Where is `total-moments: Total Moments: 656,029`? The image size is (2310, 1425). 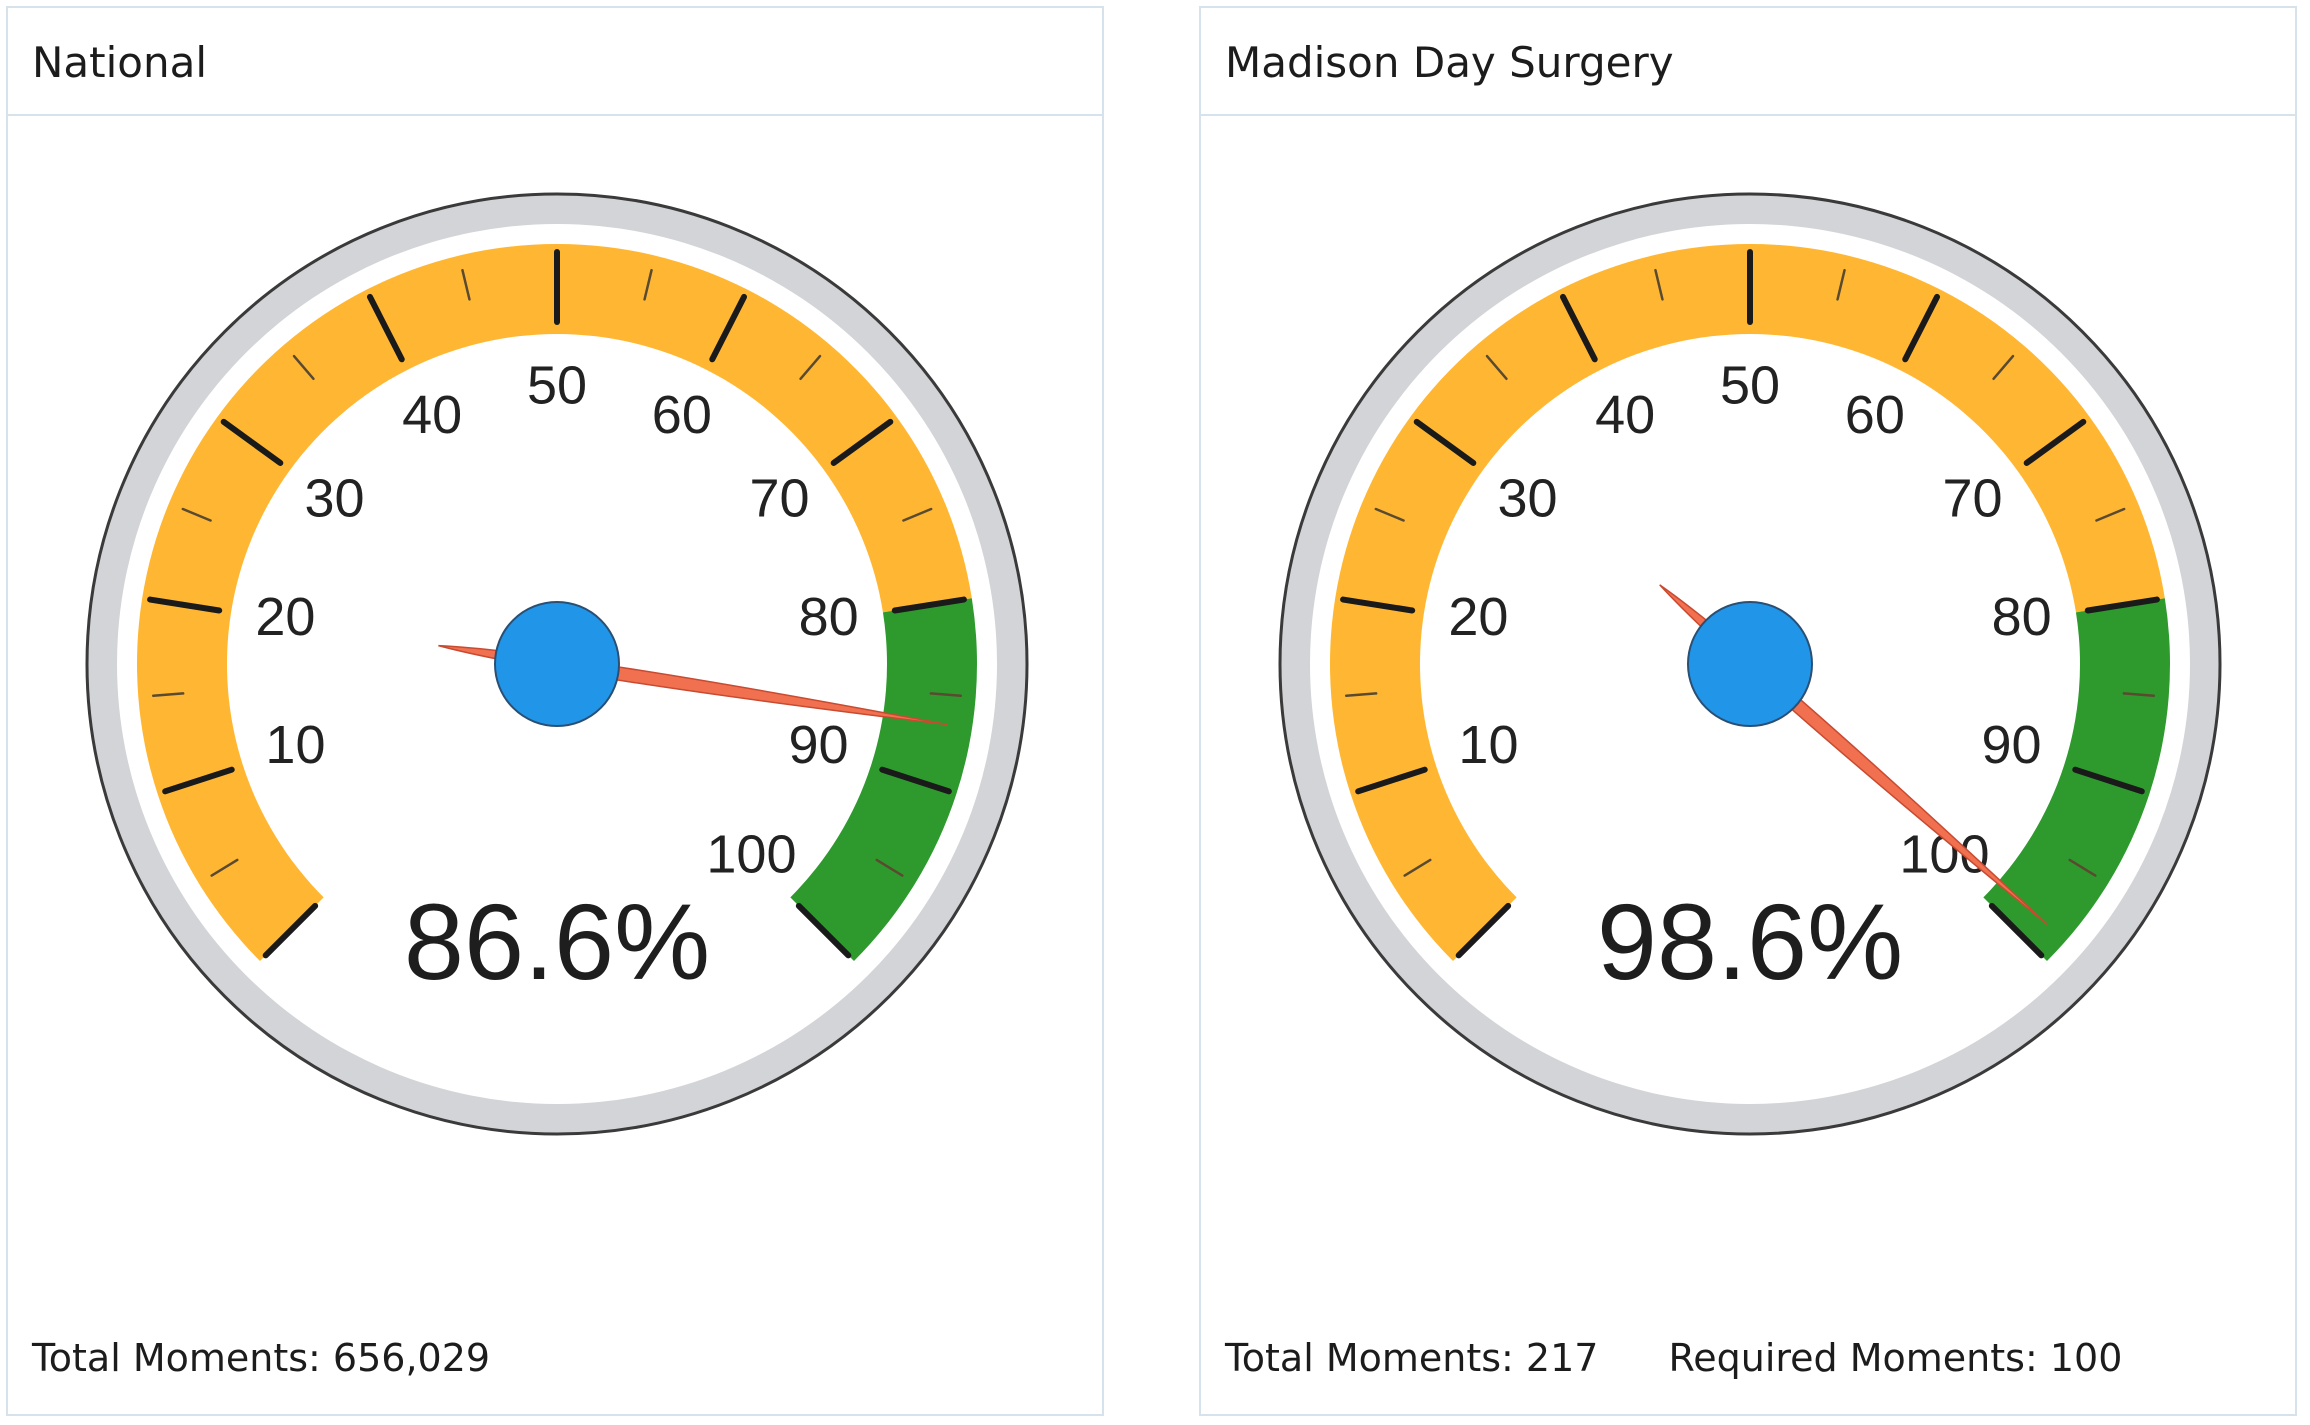 total-moments: Total Moments: 656,029 is located at coordinates (261, 1358).